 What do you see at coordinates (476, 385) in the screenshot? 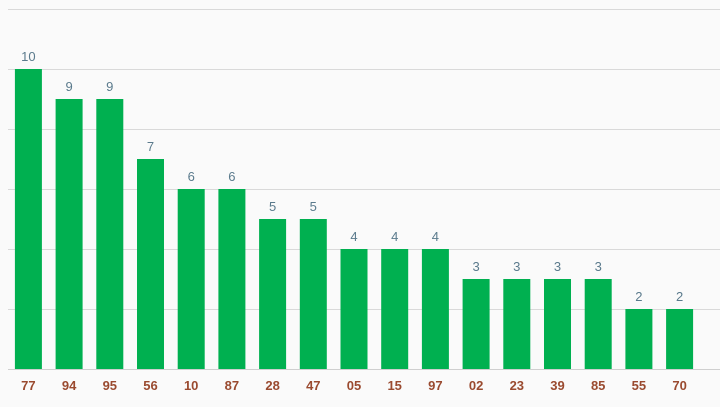
I see `category-label: 02` at bounding box center [476, 385].